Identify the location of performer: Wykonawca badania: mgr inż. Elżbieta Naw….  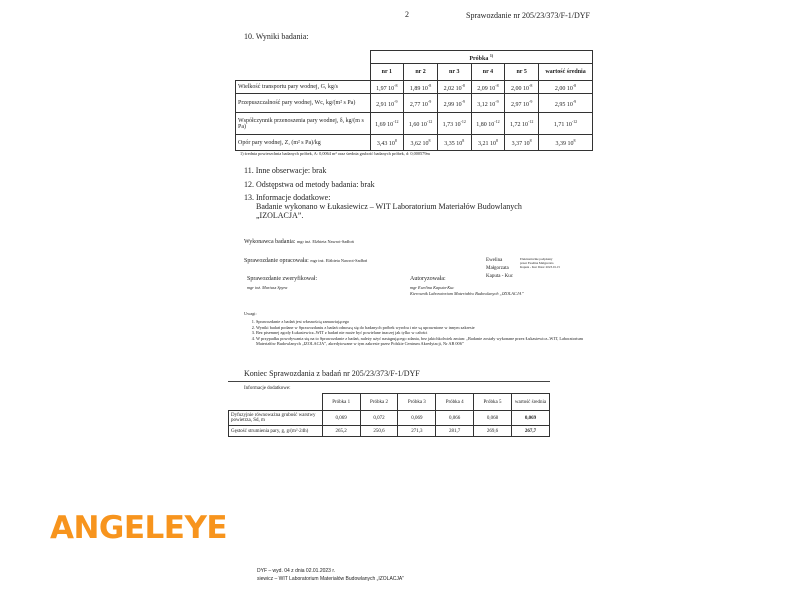
(299, 242).